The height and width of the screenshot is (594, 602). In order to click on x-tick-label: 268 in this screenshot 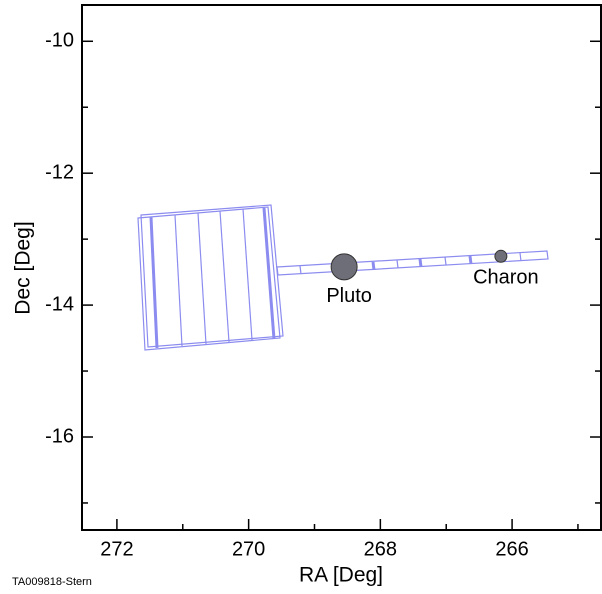, I will do `click(380, 549)`.